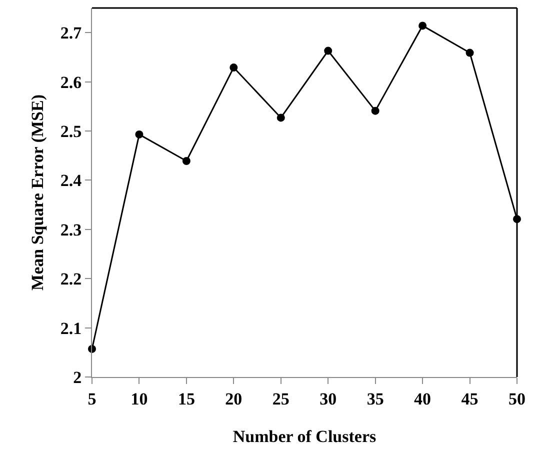  Describe the element at coordinates (37, 192) in the screenshot. I see `y-axis-title: Mean Square Error (MSE)` at that location.